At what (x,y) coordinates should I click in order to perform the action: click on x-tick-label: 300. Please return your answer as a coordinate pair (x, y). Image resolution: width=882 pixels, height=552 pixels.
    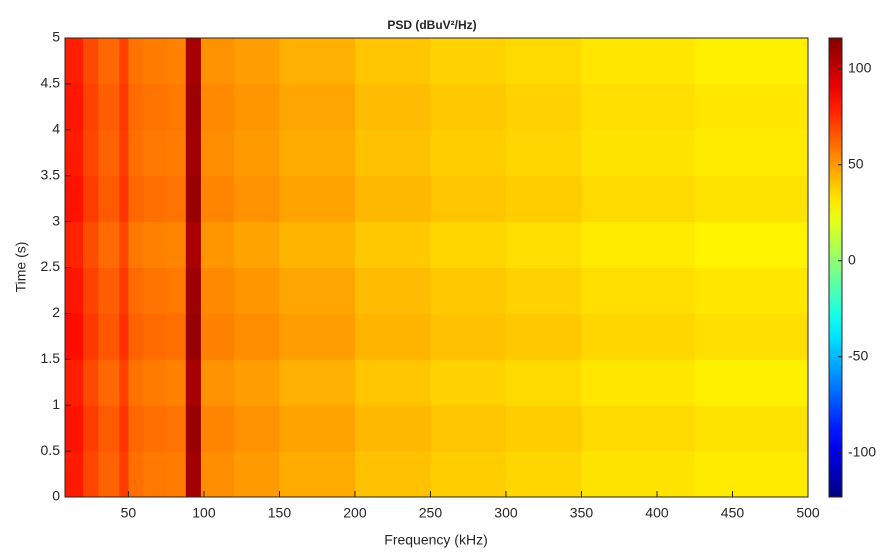
    Looking at the image, I should click on (506, 513).